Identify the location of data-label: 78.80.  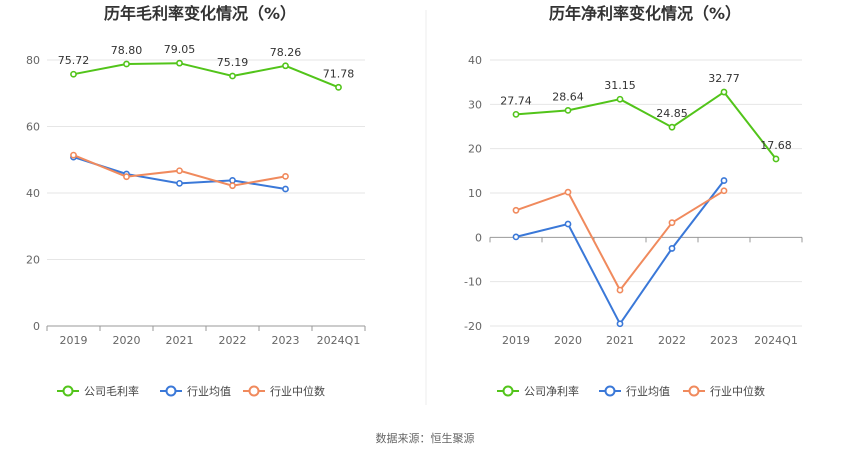
(127, 50).